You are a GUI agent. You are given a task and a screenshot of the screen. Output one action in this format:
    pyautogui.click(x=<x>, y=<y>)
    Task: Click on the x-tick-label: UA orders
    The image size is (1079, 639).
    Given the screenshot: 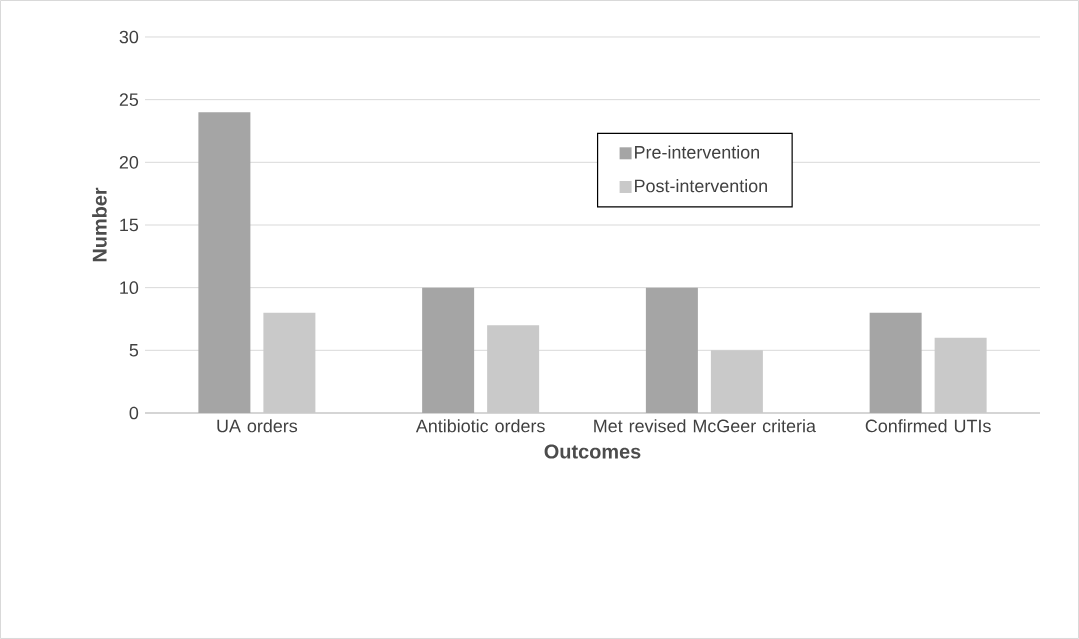 What is the action you would take?
    pyautogui.click(x=257, y=426)
    